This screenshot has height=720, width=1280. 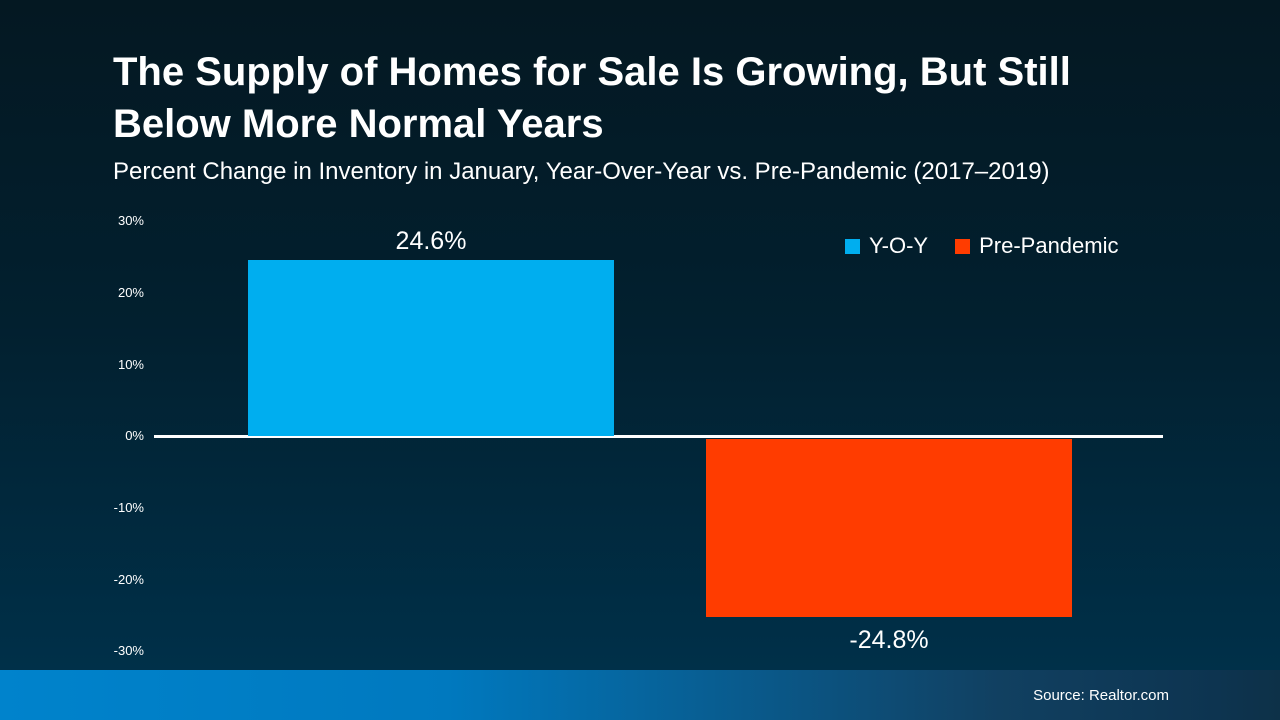 What do you see at coordinates (963, 246) in the screenshot?
I see `legend-swatch-pre-pandemic-icon` at bounding box center [963, 246].